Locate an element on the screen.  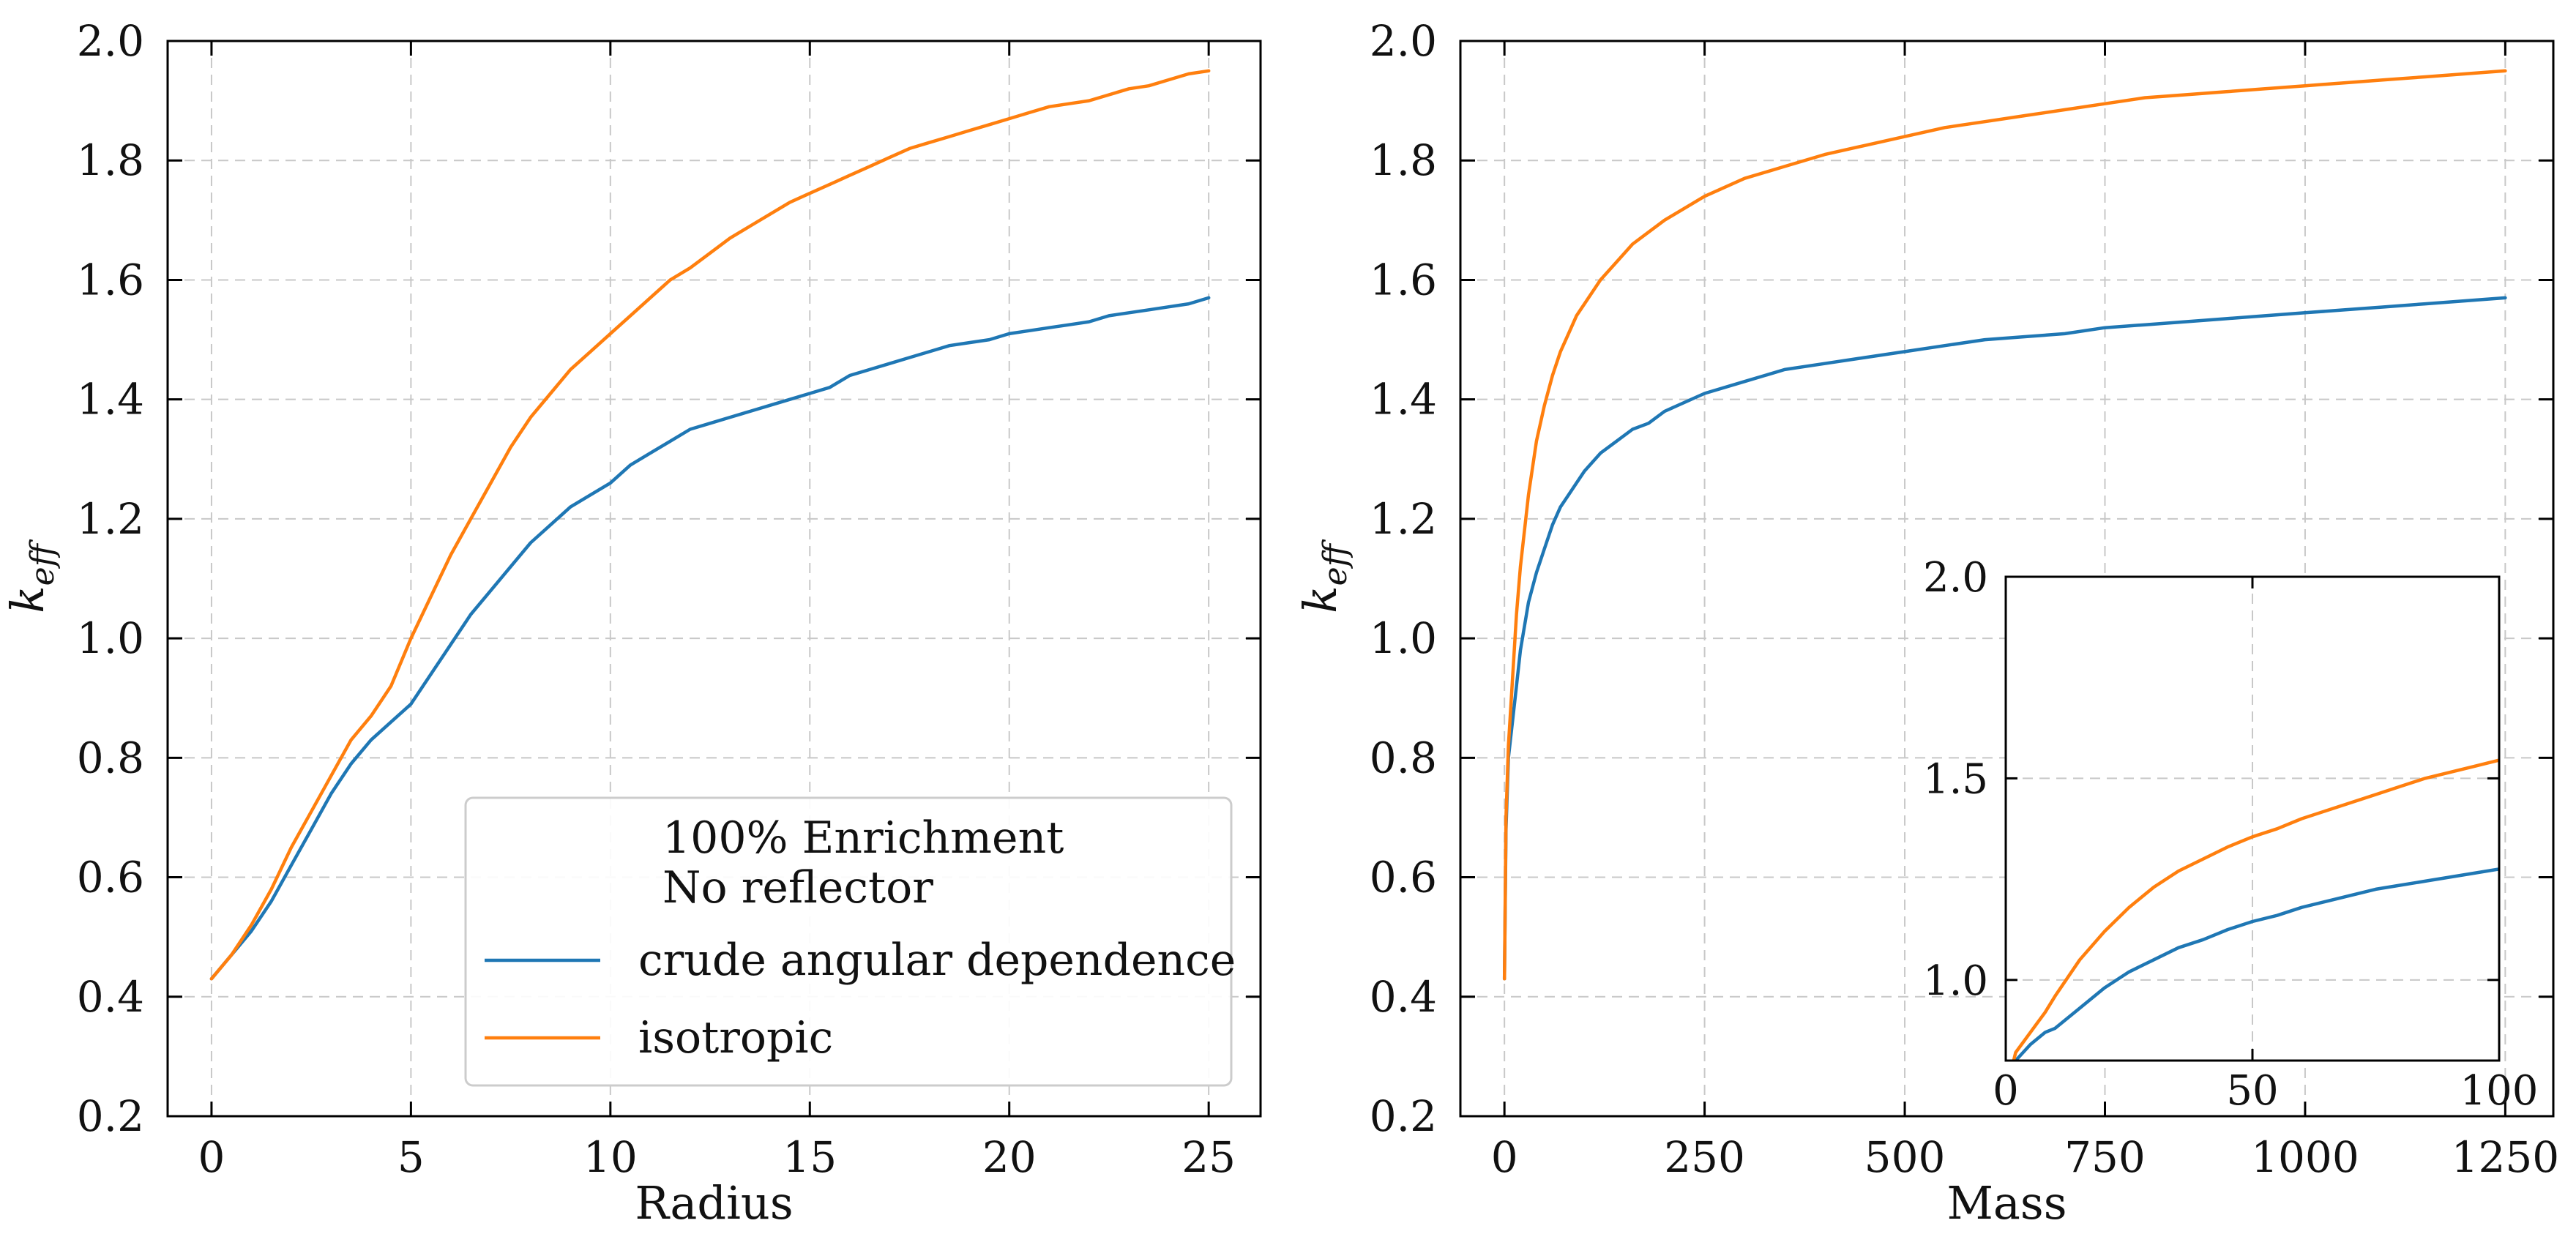
chart-mass-inset: 0 50 100 1.0 1.5 2.0 is located at coordinates (2231, 834).